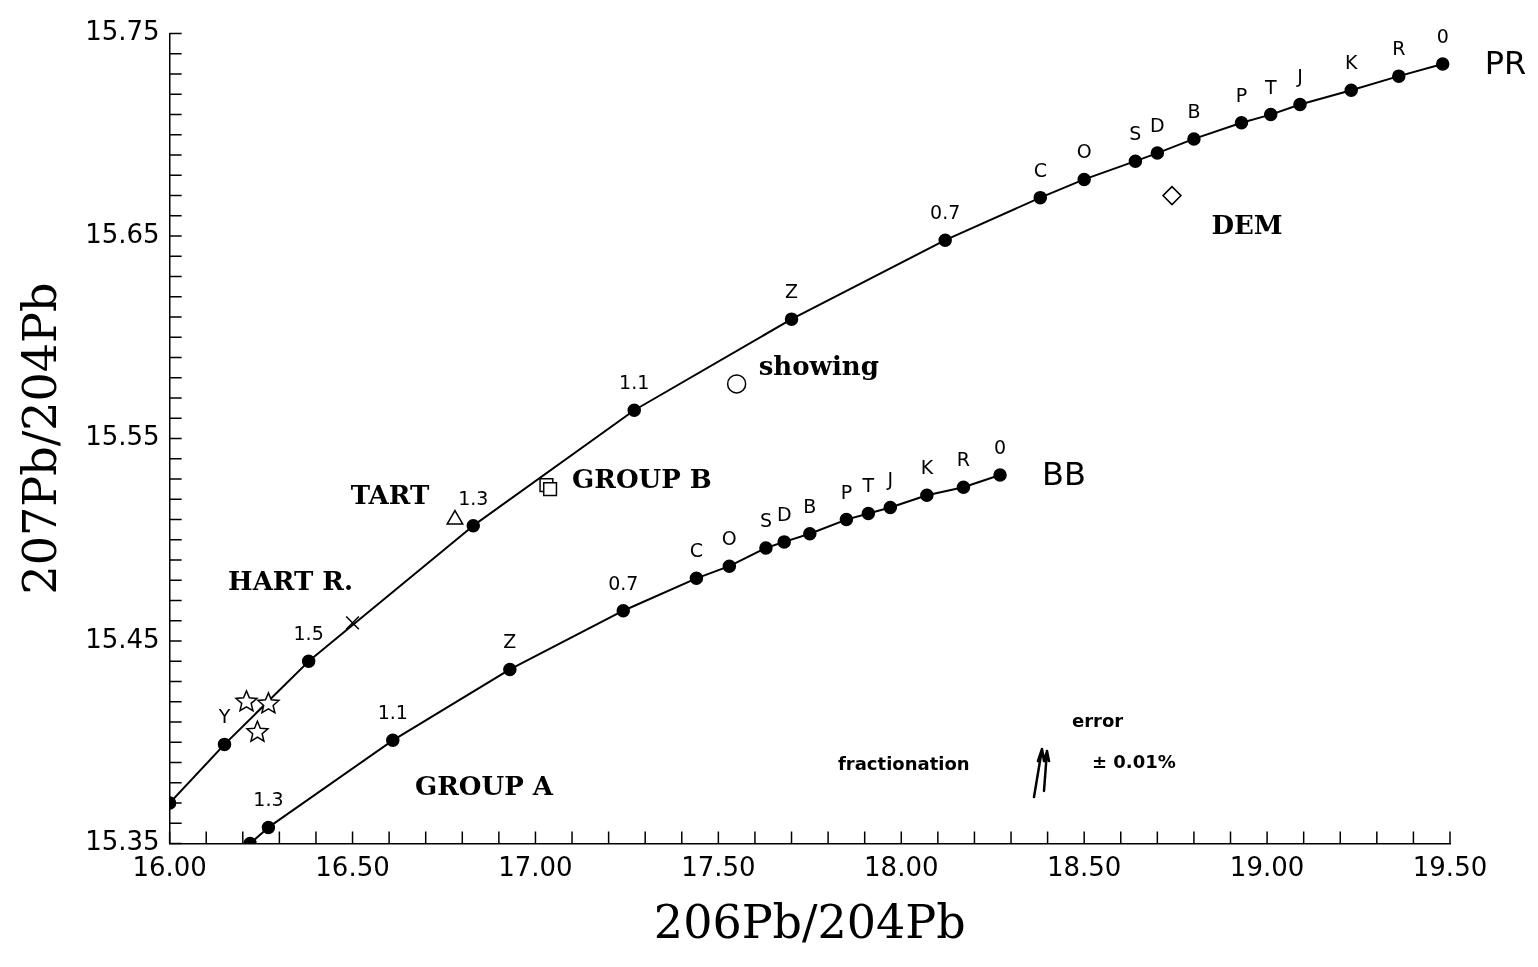 Image resolution: width=1538 pixels, height=967 pixels. Describe the element at coordinates (122, 31) in the screenshot. I see `y-tick-label: 15.75` at that location.